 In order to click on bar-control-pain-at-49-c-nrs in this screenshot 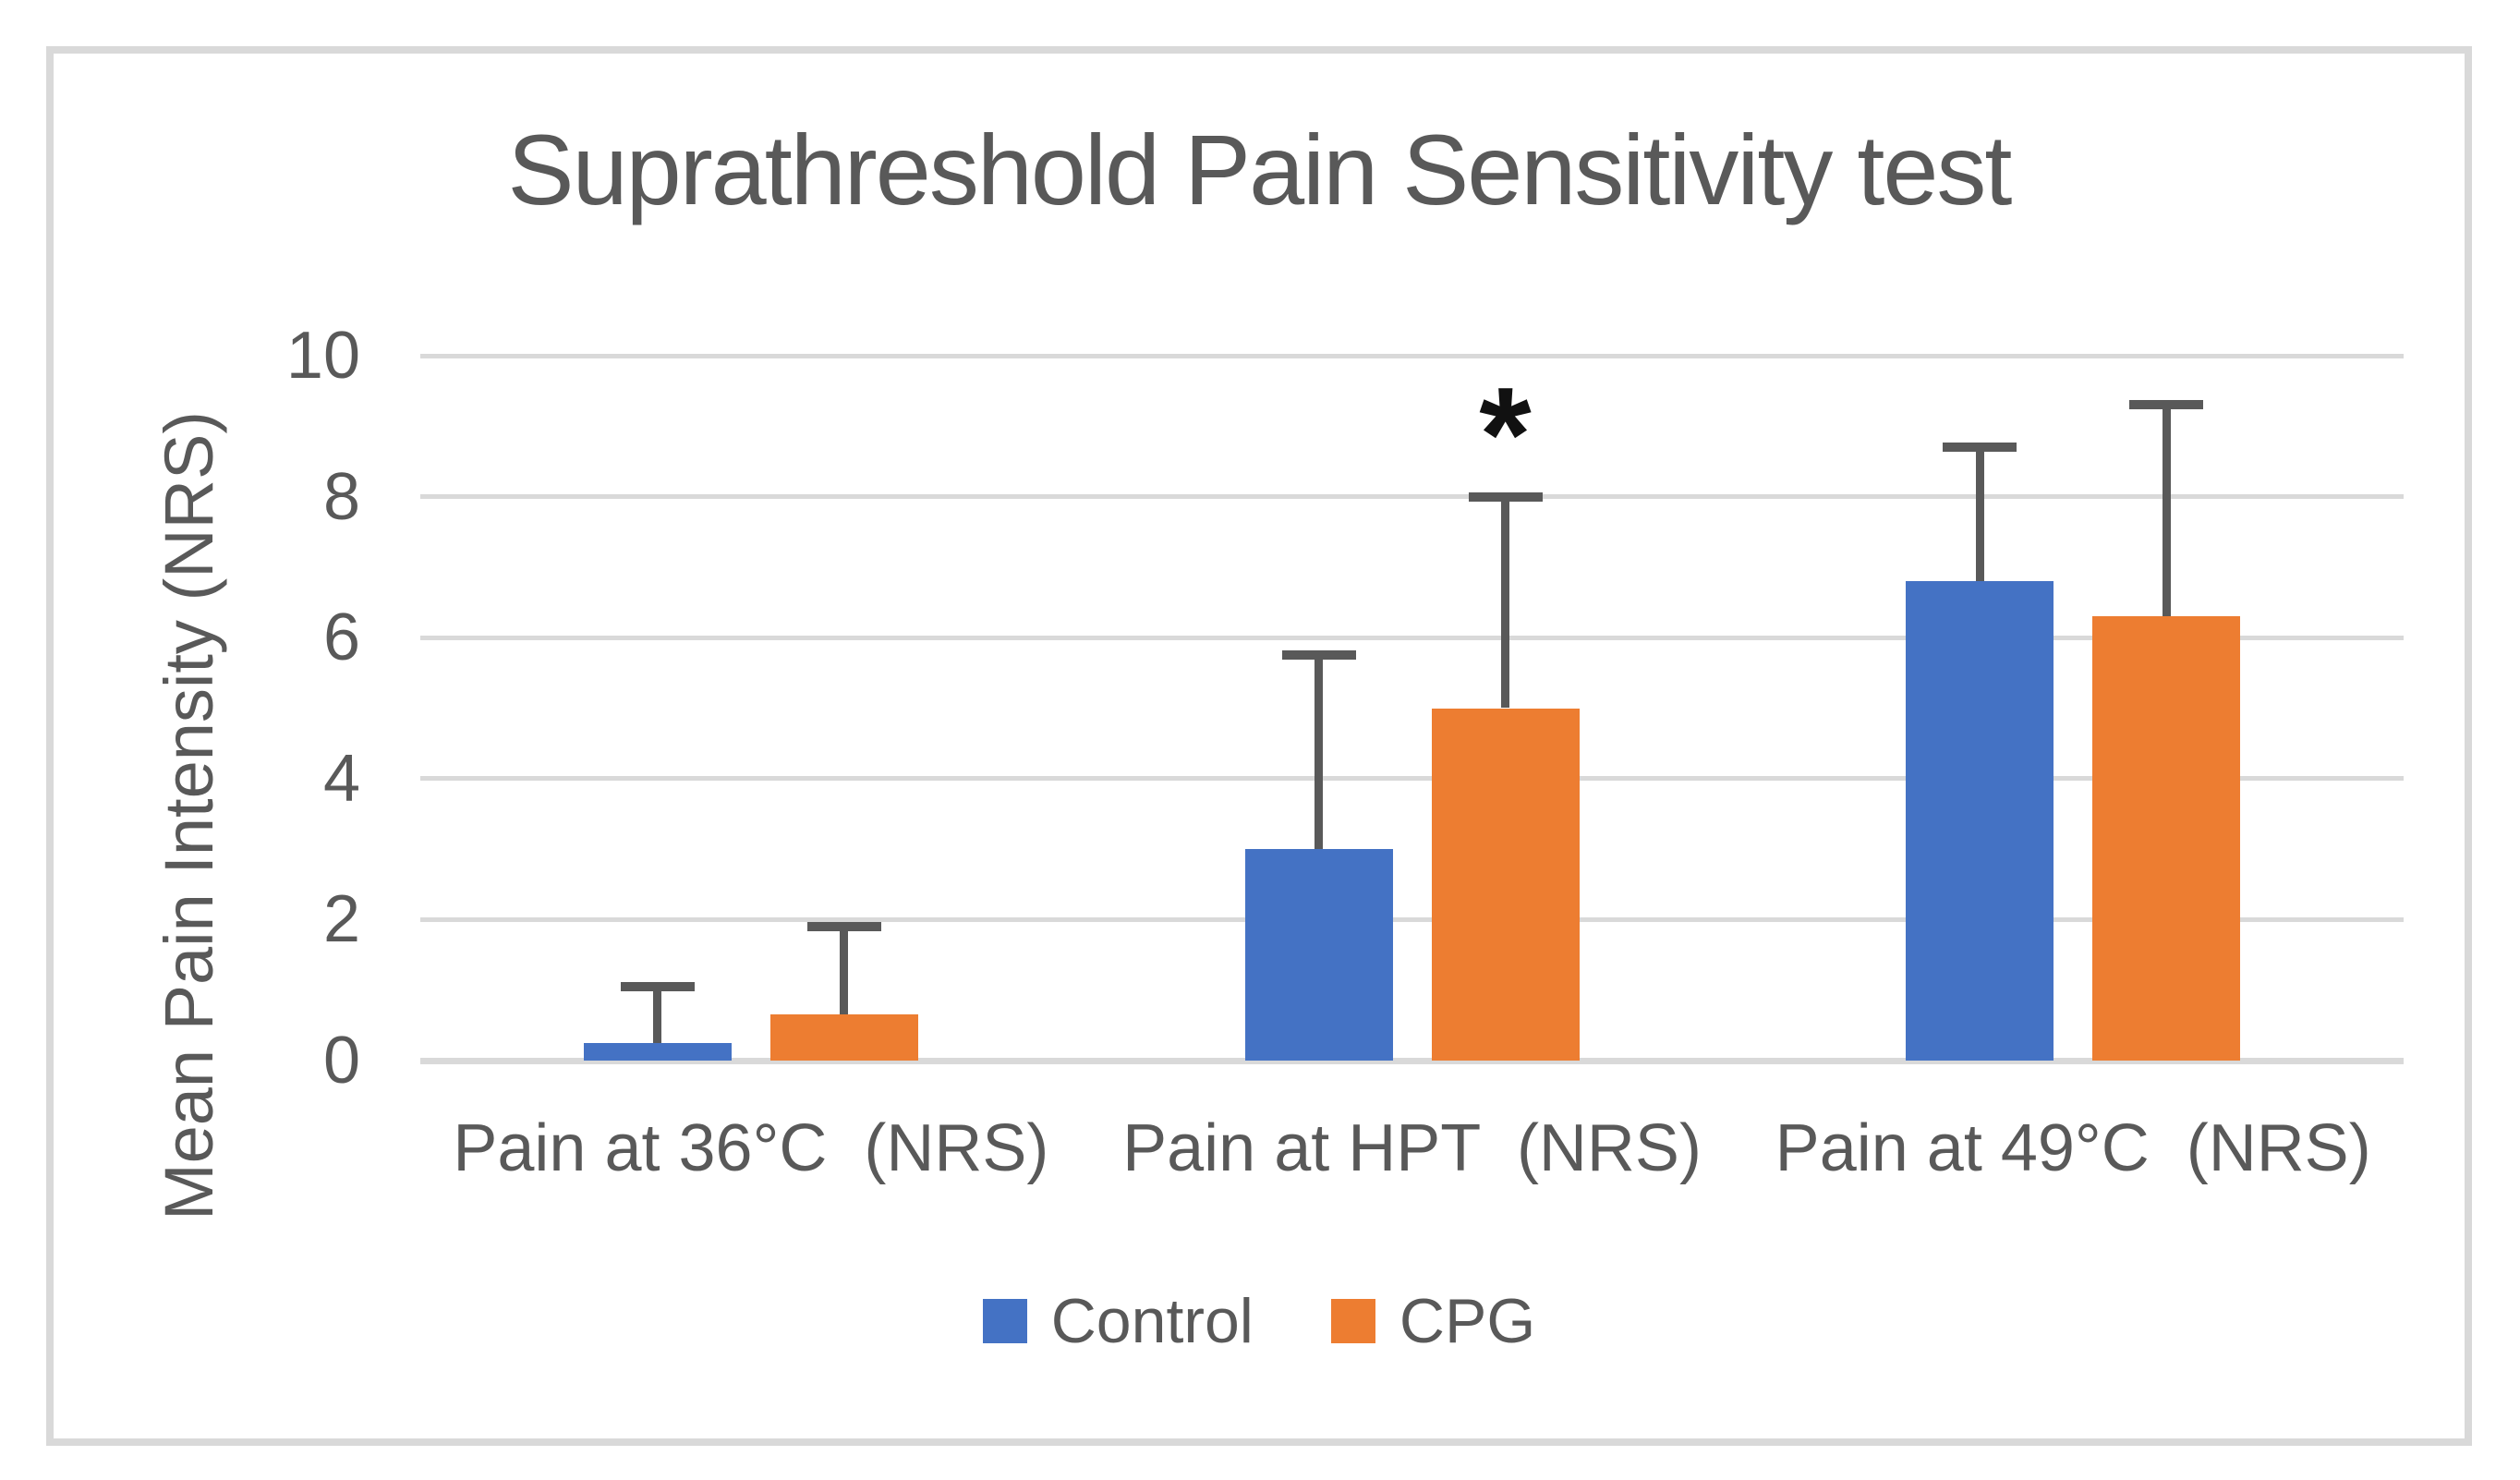, I will do `click(1980, 821)`.